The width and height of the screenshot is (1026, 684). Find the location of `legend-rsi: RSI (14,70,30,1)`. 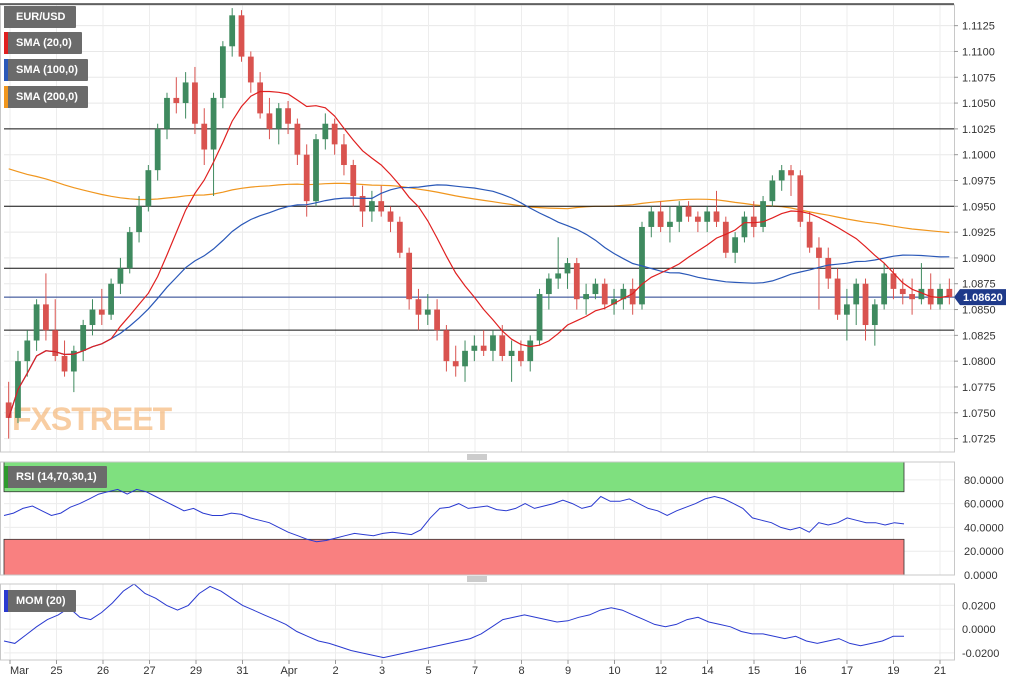

legend-rsi: RSI (14,70,30,1) is located at coordinates (55, 477).